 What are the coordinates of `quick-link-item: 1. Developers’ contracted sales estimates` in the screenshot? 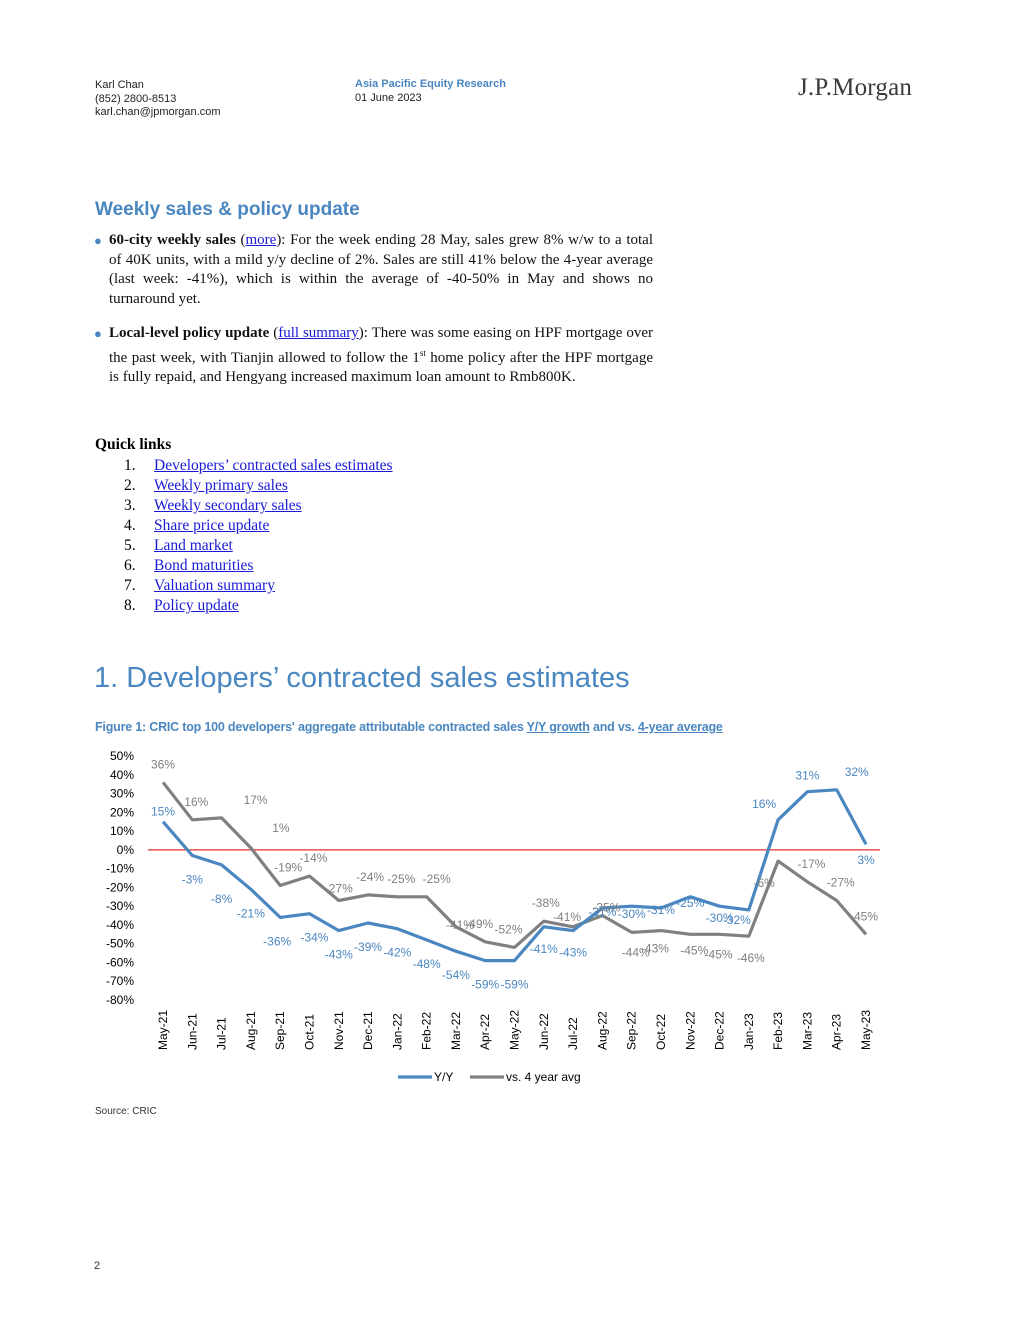 It's located at (258, 465).